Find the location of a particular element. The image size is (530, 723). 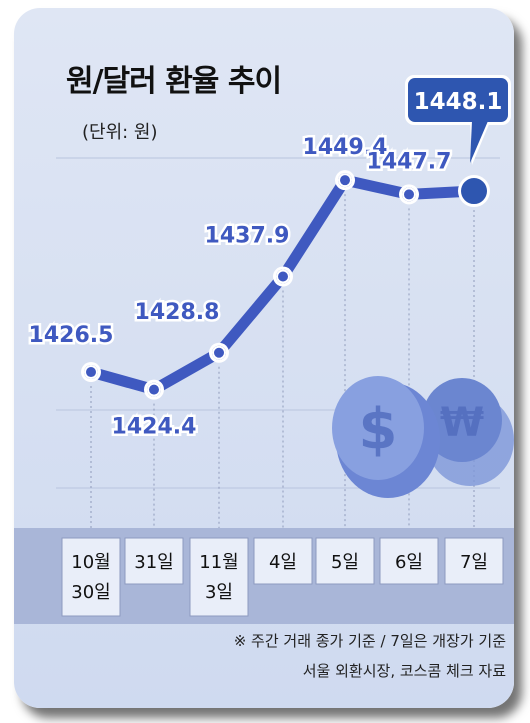

data-label: 1424.4 is located at coordinates (154, 427).